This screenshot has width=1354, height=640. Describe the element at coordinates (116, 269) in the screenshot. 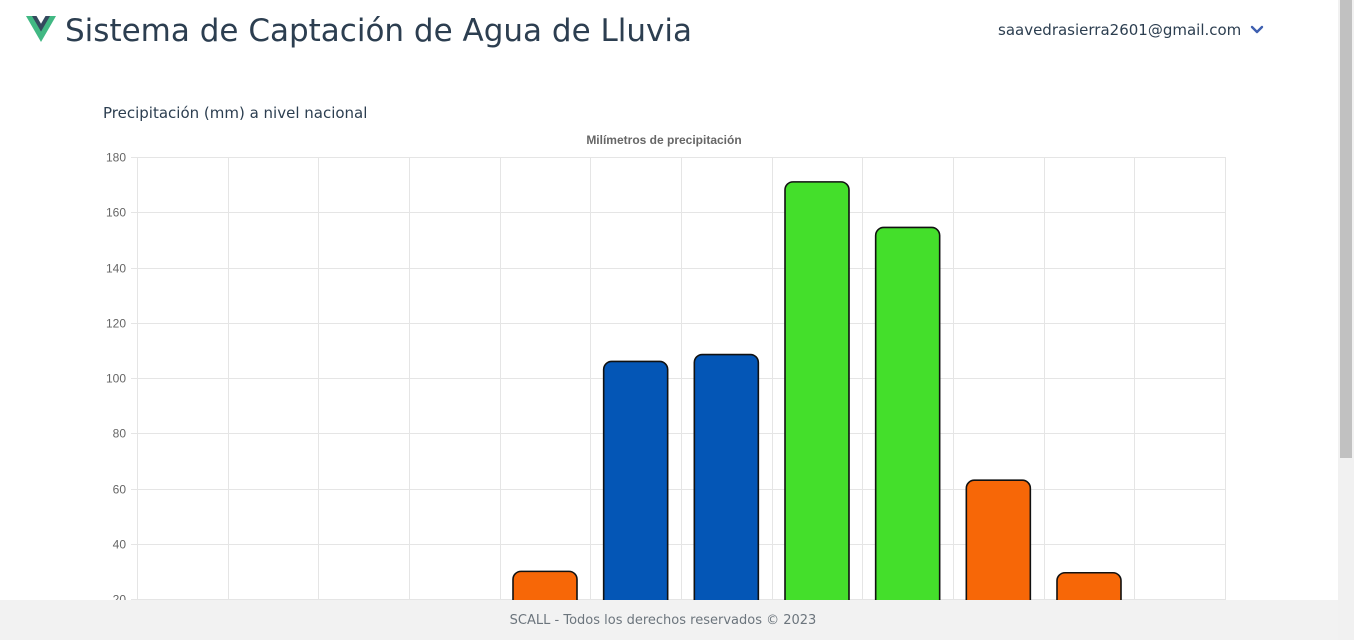

I see `y-tick-label: 140` at that location.